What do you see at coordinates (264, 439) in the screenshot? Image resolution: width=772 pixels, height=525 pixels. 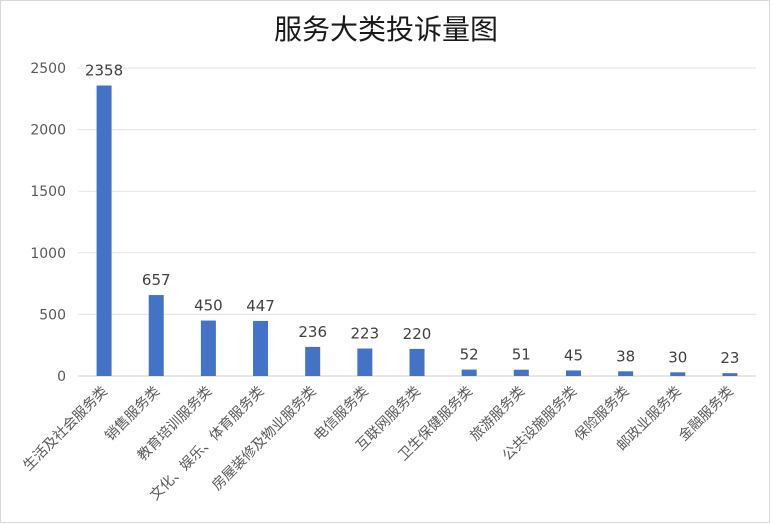 I see `x-tick-label: 房屋装修及物业服务类` at bounding box center [264, 439].